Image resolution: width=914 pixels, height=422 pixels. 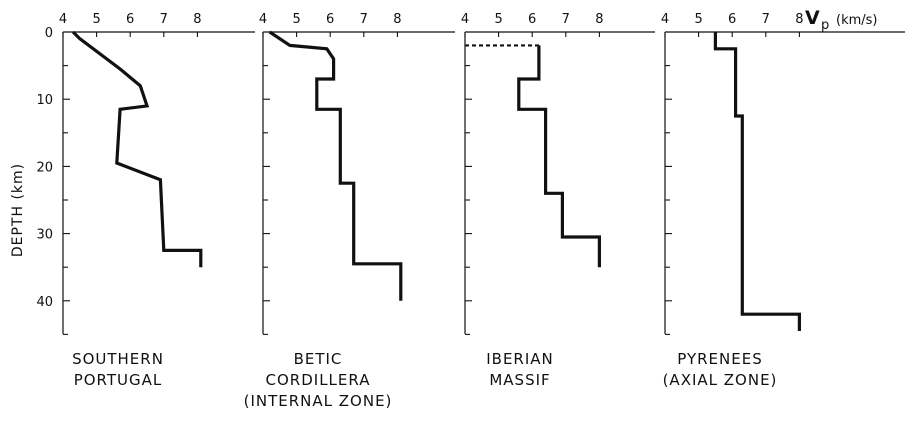 I want to click on depth-tick-label: 40, so click(x=44, y=302).